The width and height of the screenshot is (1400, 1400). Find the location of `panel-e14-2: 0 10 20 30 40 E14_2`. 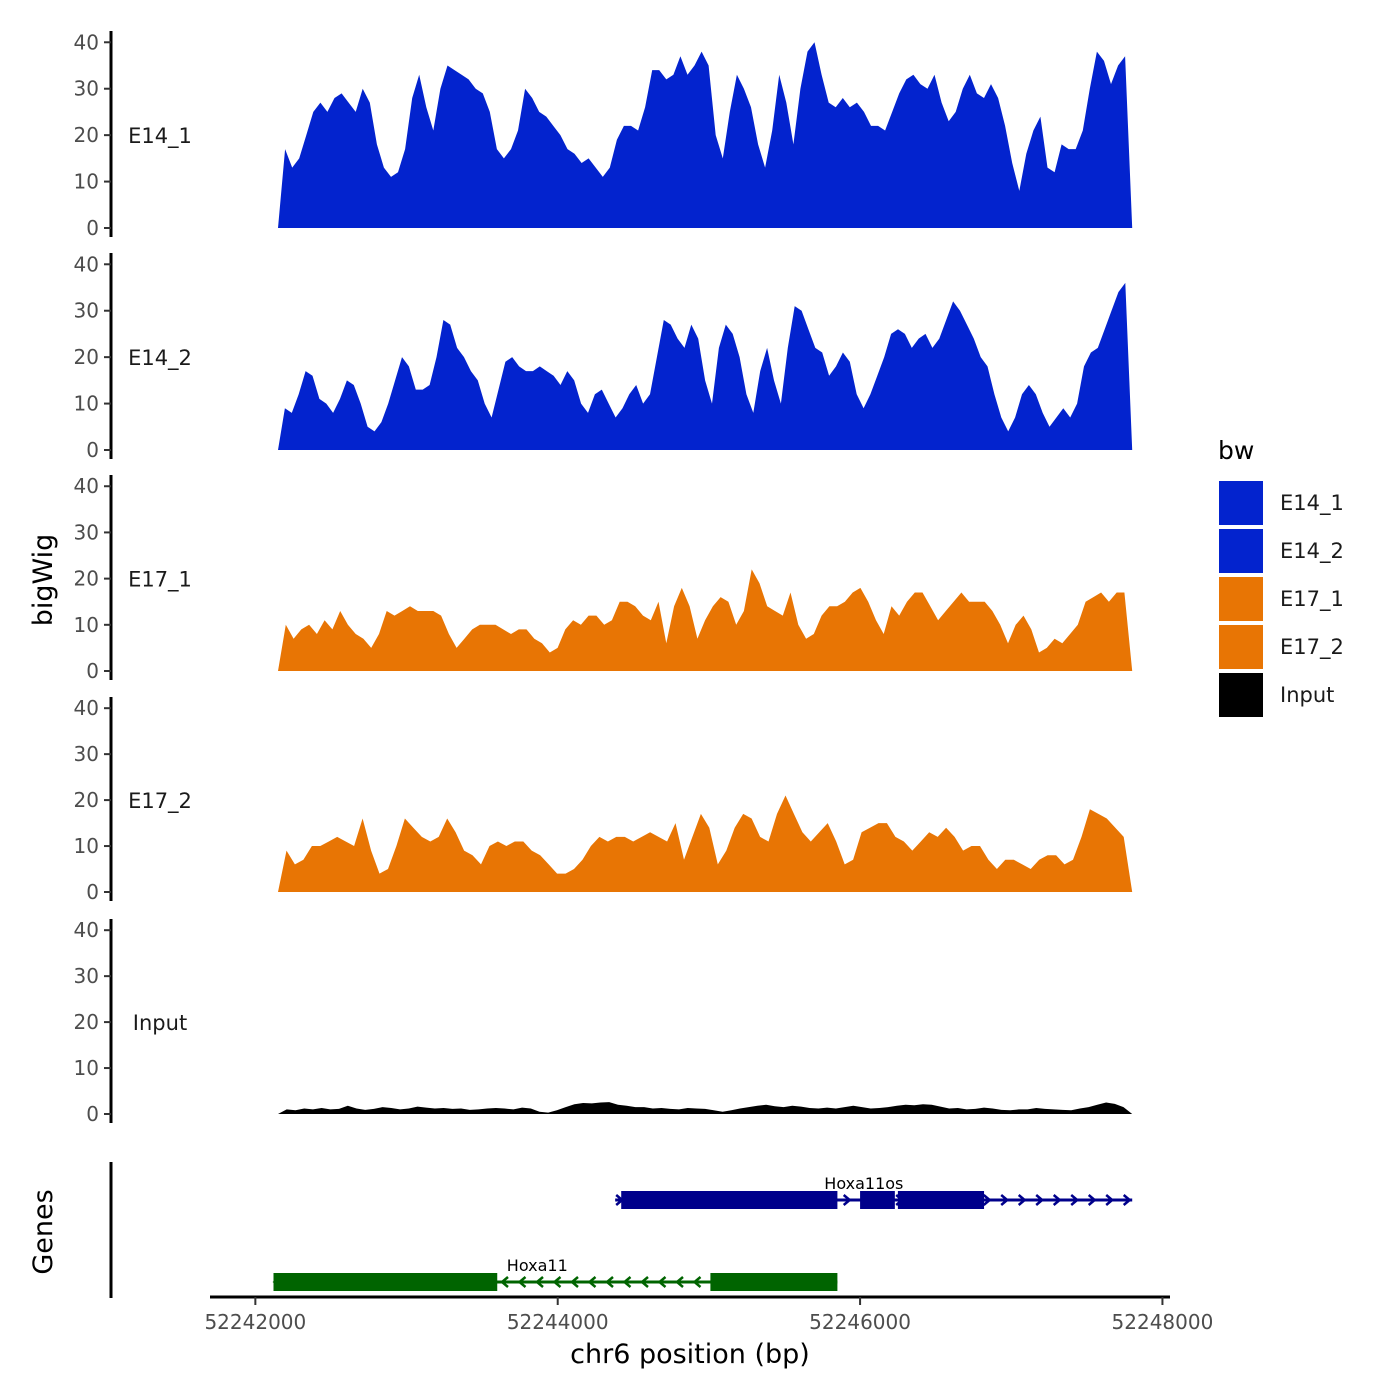

panel-e14-2: 0 10 20 30 40 E14_2 is located at coordinates (603, 357).